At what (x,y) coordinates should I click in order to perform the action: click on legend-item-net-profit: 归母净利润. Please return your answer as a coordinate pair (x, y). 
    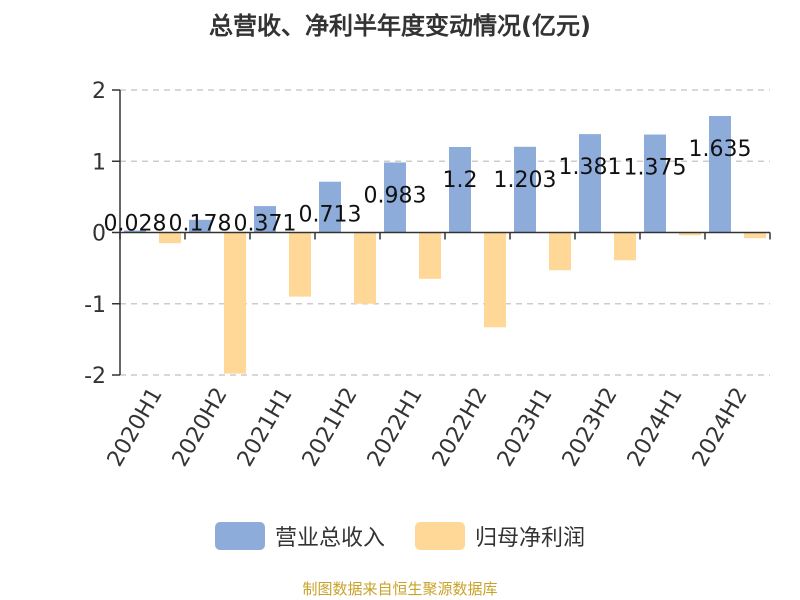
    Looking at the image, I should click on (500, 536).